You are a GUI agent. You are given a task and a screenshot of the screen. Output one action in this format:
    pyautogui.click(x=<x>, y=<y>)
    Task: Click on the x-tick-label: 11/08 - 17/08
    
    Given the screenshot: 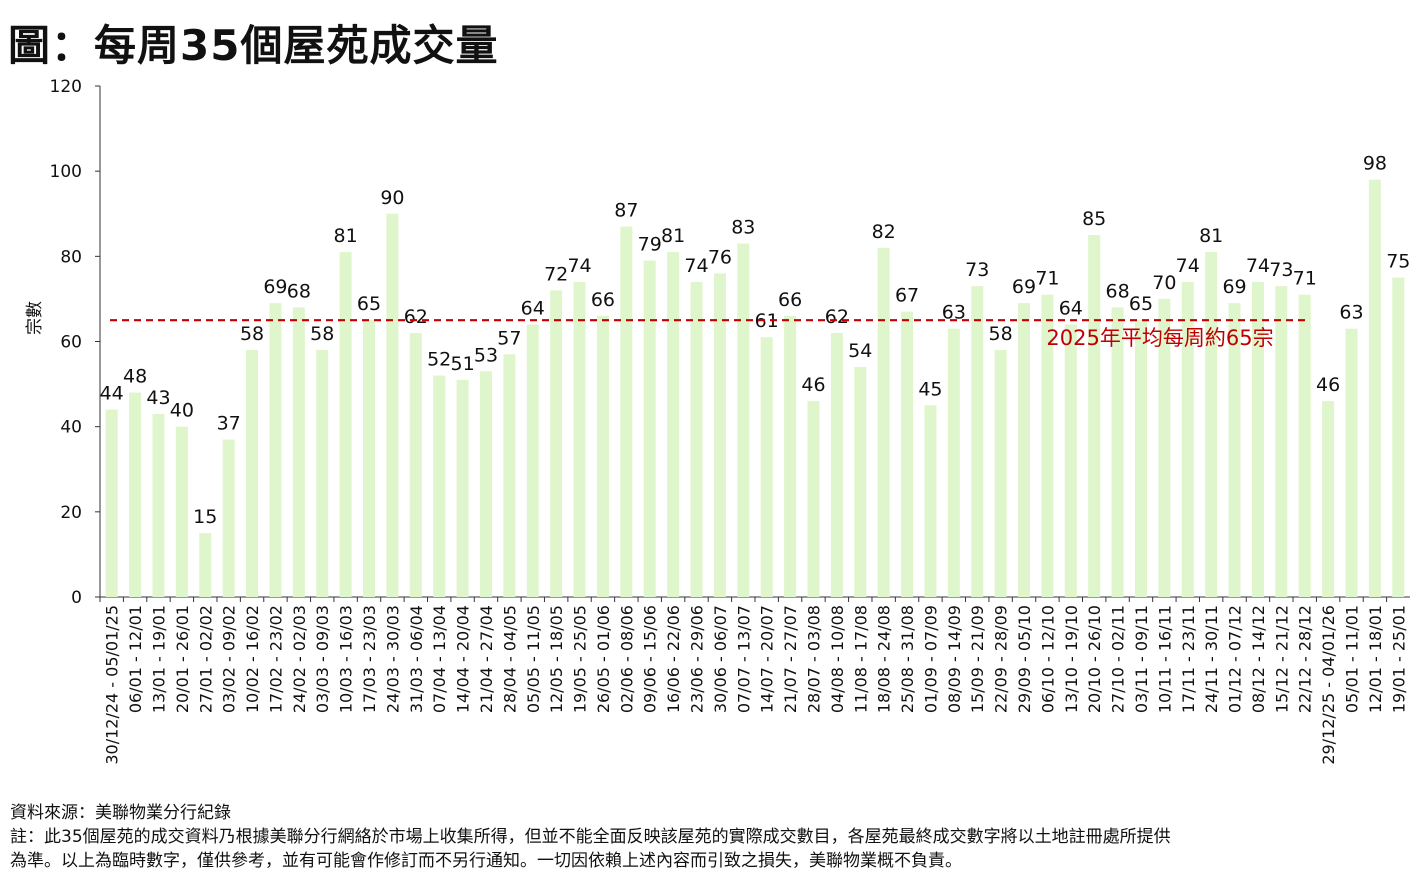 What is the action you would take?
    pyautogui.click(x=860, y=659)
    